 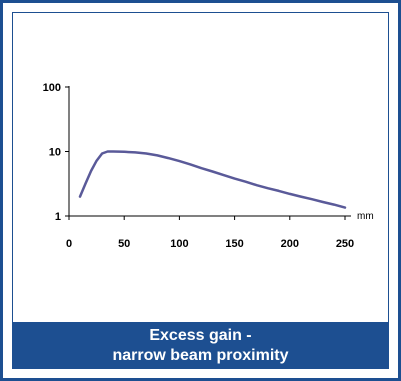 What do you see at coordinates (58, 217) in the screenshot?
I see `y-tick-label: 1` at bounding box center [58, 217].